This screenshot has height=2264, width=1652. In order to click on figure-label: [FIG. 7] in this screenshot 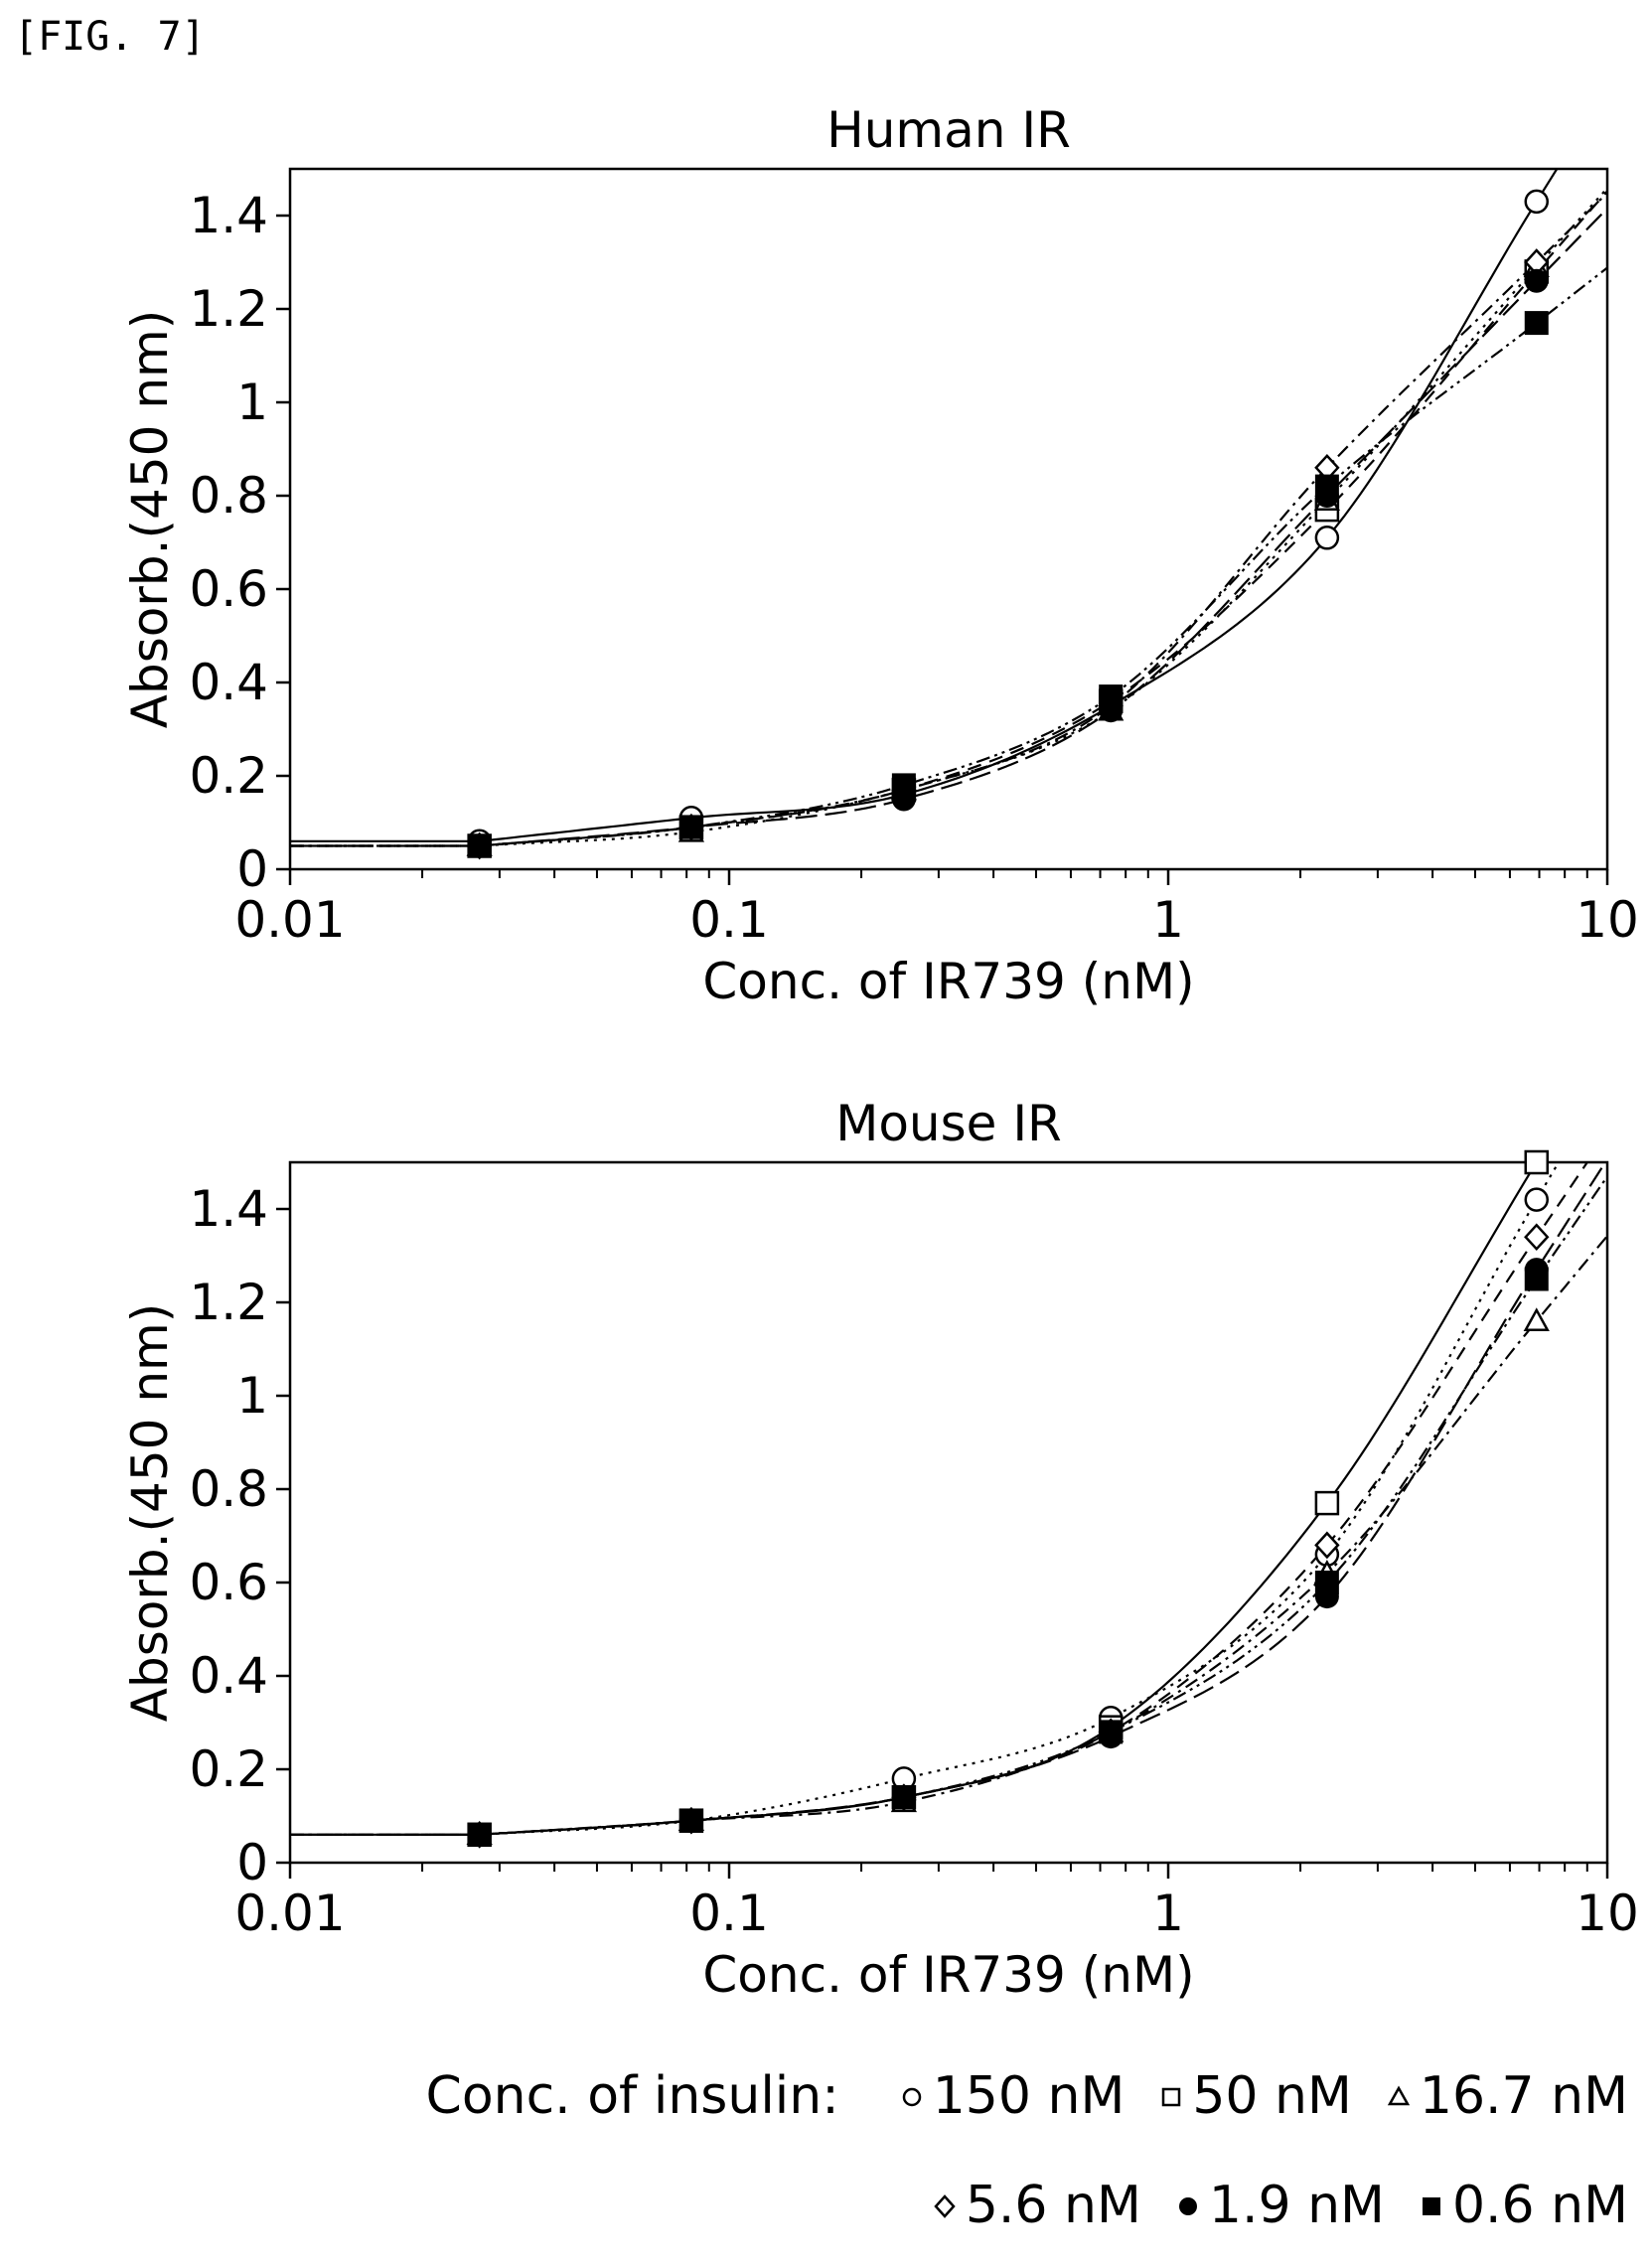, I will do `click(110, 37)`.